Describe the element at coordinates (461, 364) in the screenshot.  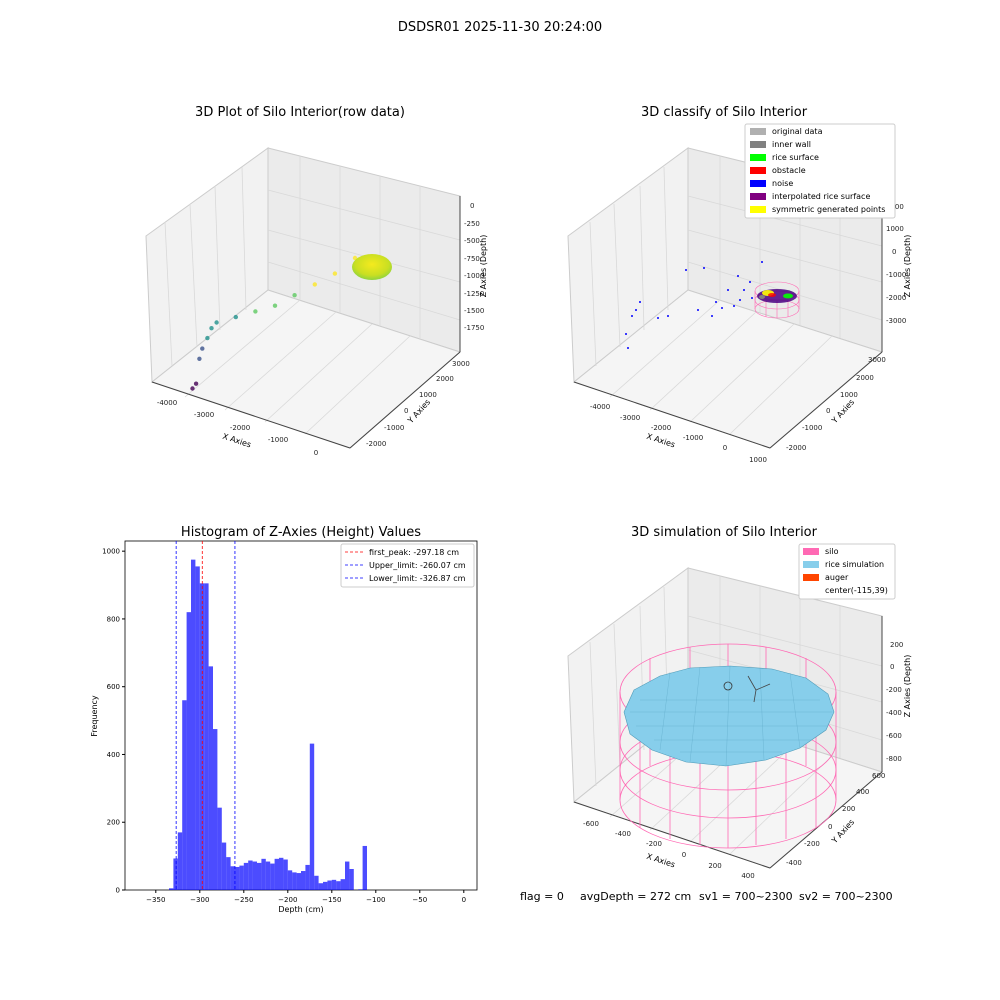
I see `panel1-y-tick: 3000` at that location.